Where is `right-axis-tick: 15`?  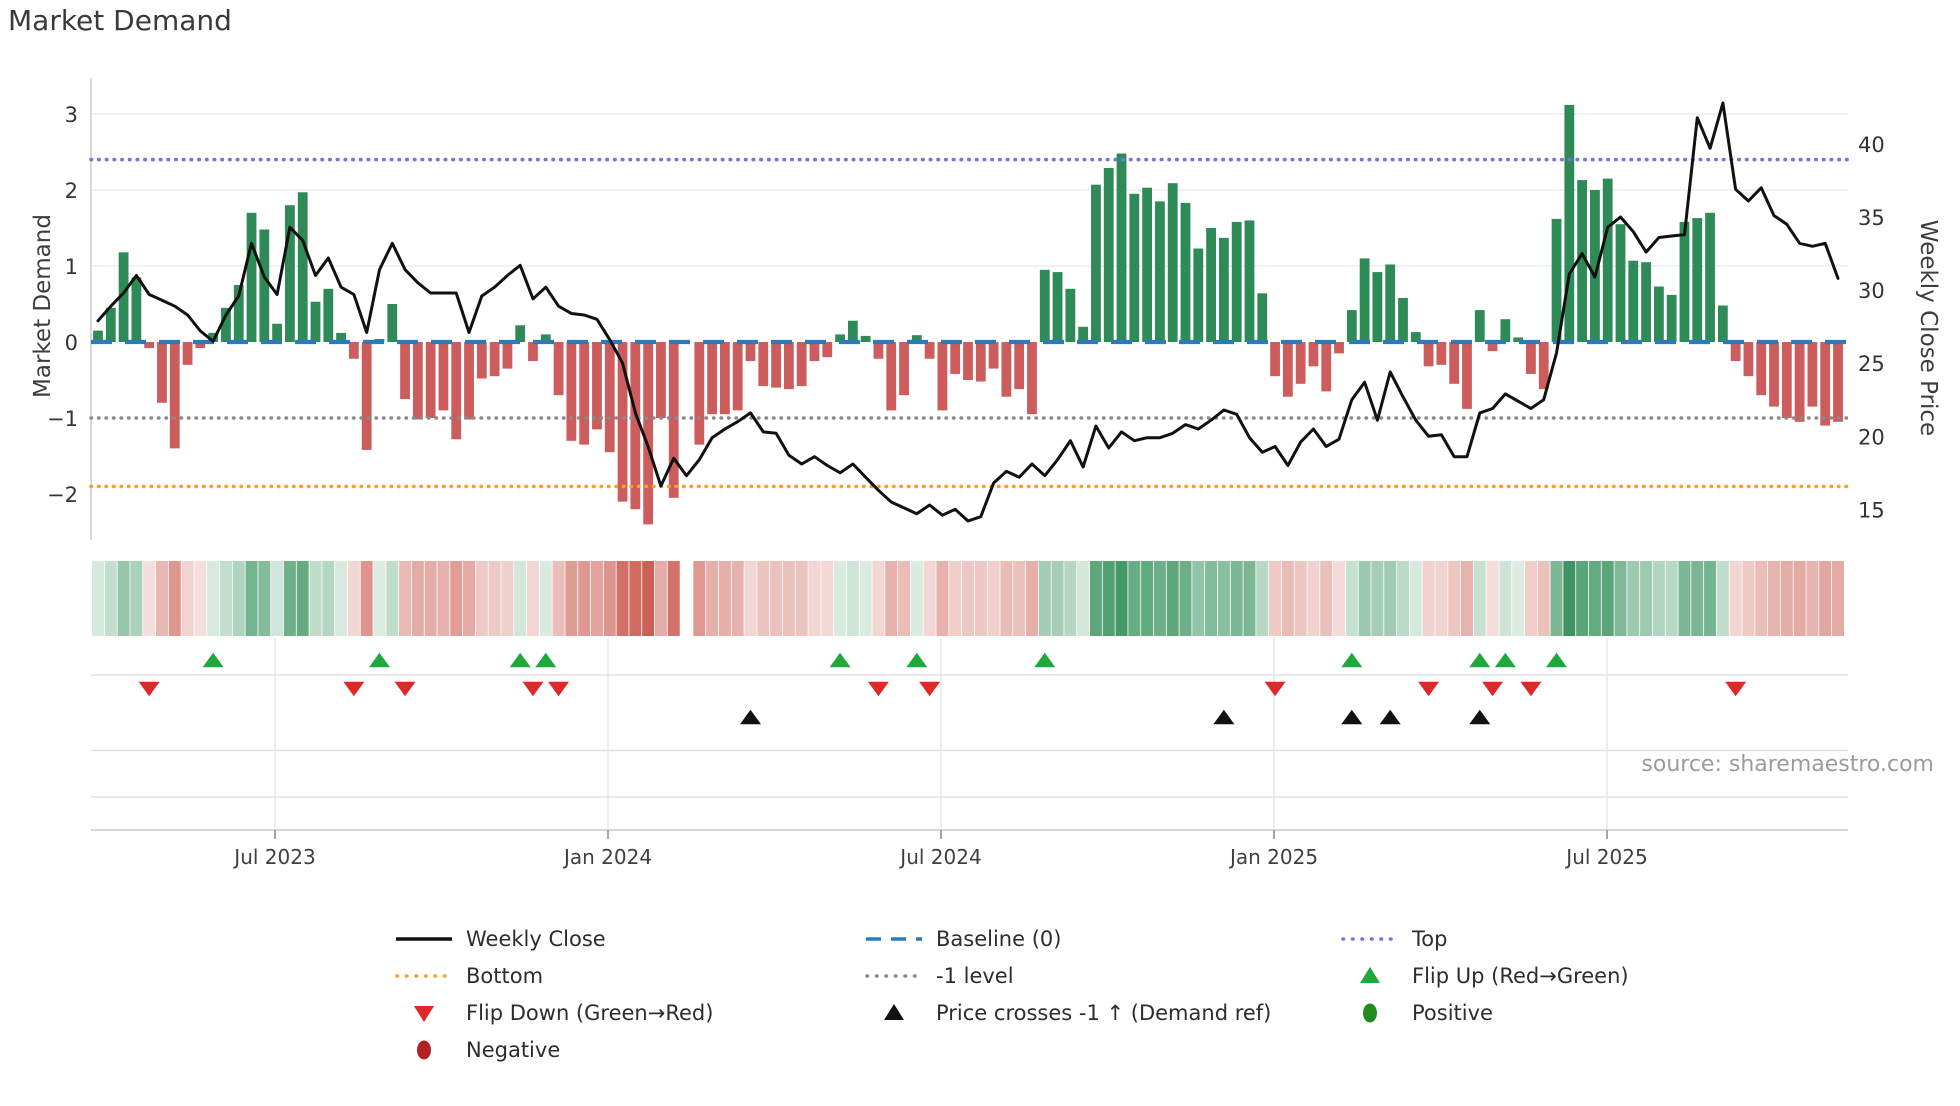
right-axis-tick: 15 is located at coordinates (1871, 510).